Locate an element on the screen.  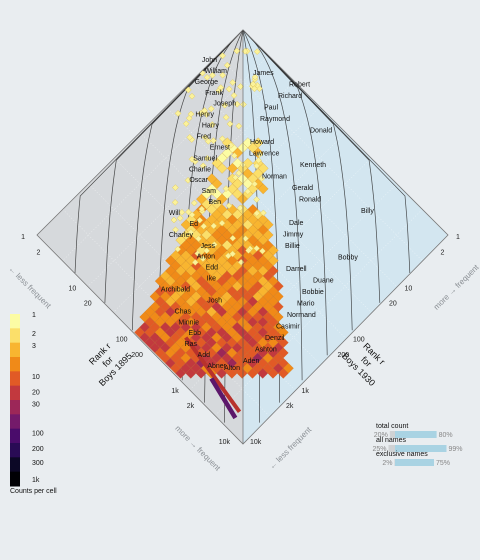
colorbar-label: 3 is located at coordinates (34, 346).